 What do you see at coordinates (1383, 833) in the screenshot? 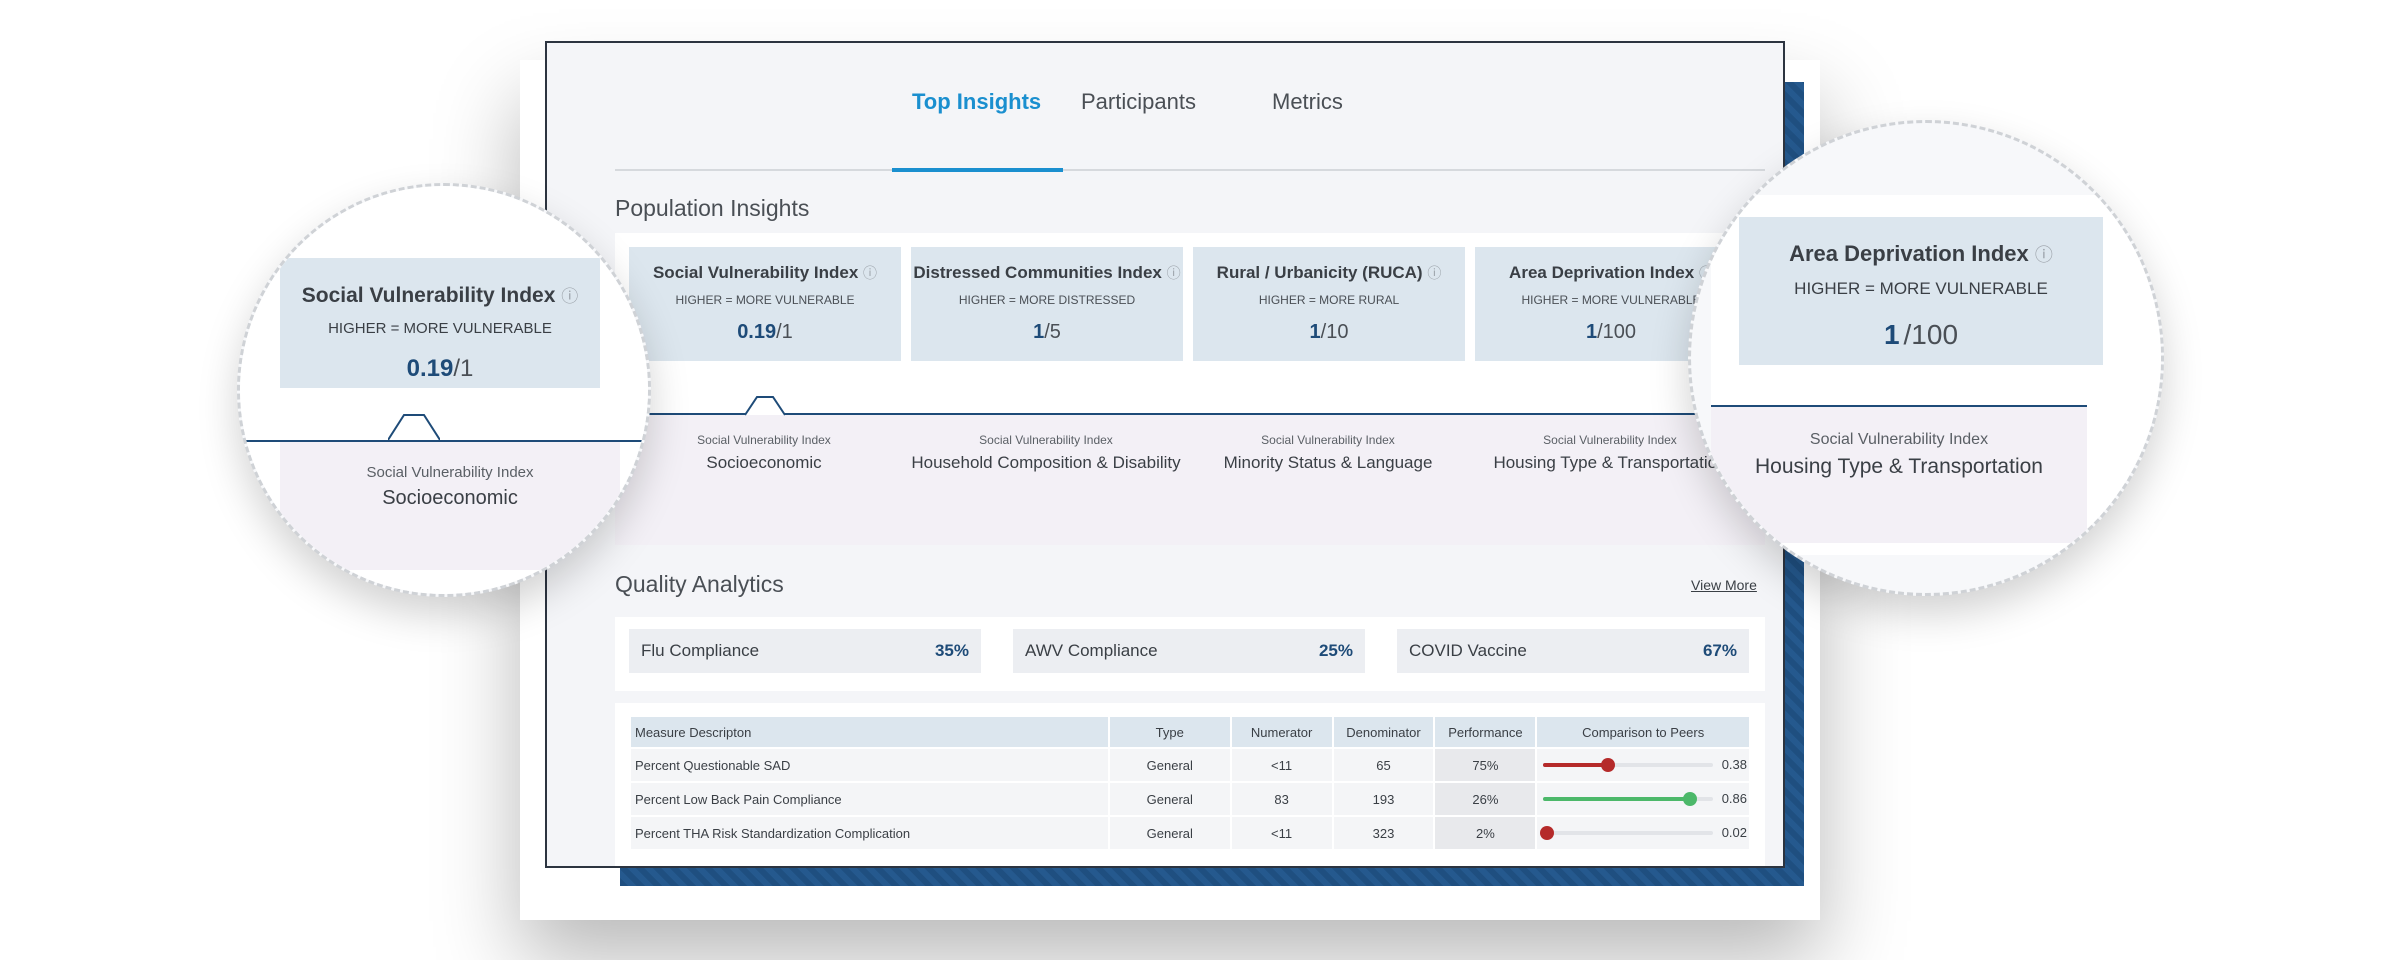
I see `denominator-cell: 323` at bounding box center [1383, 833].